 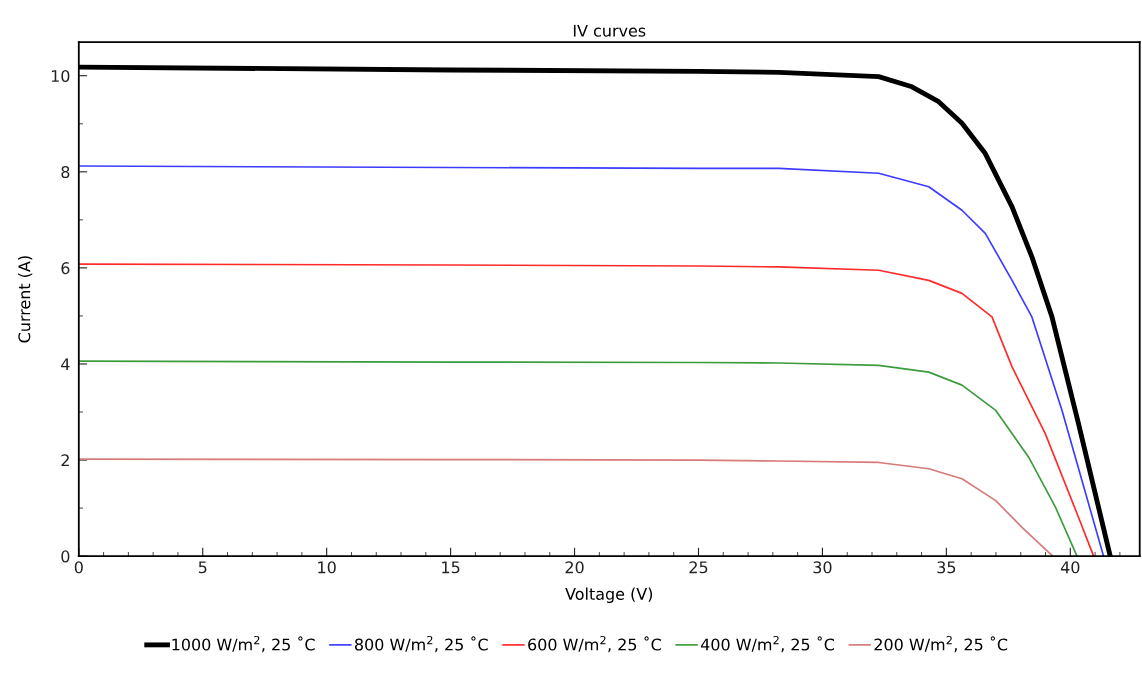 I want to click on x-tick-label: 30, so click(x=822, y=567).